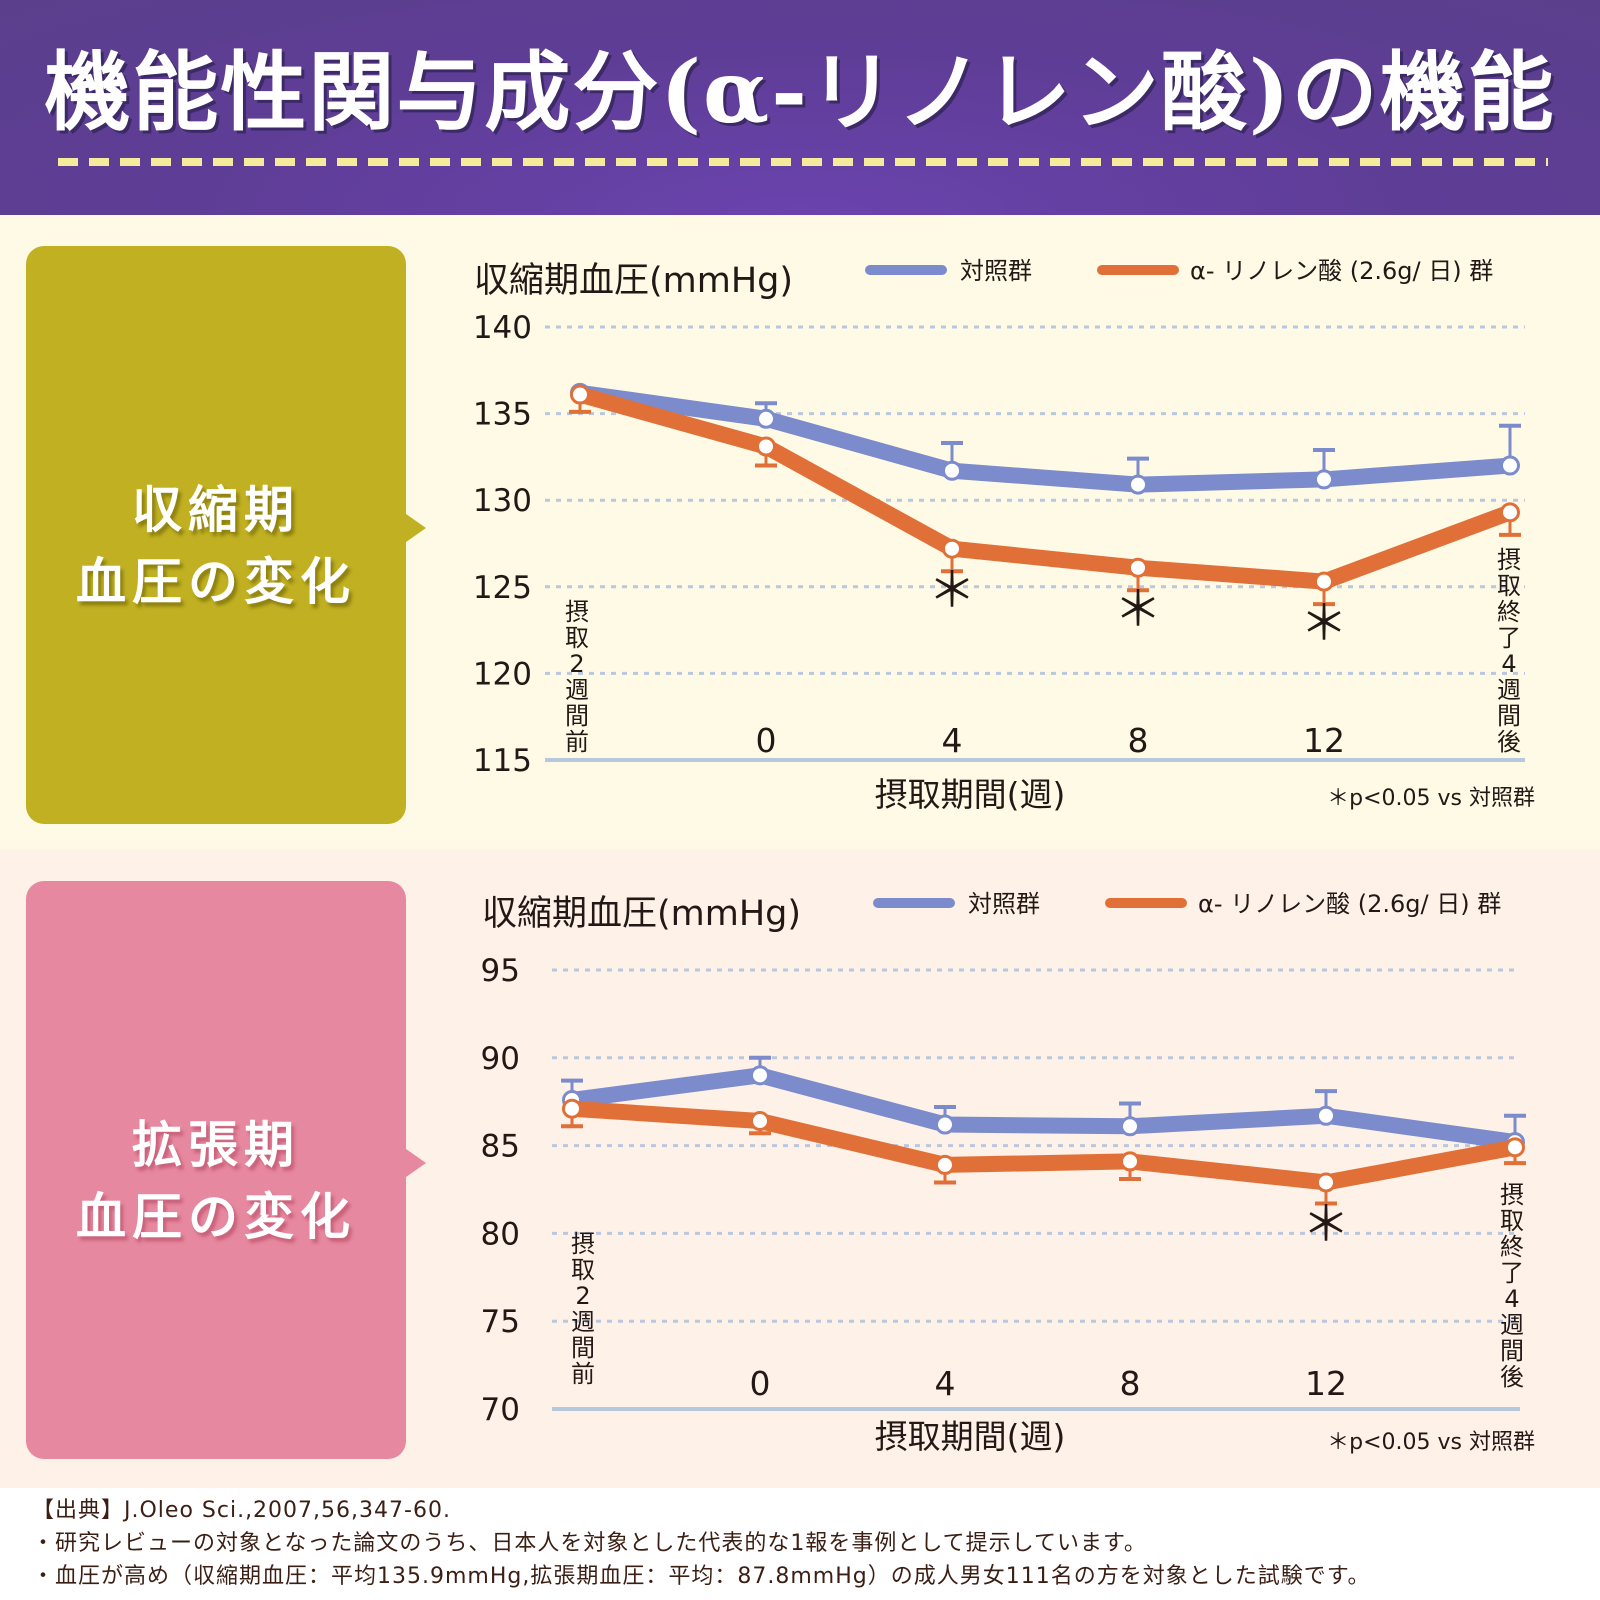  Describe the element at coordinates (502, 588) in the screenshot. I see `y-tick-label: 125` at that location.